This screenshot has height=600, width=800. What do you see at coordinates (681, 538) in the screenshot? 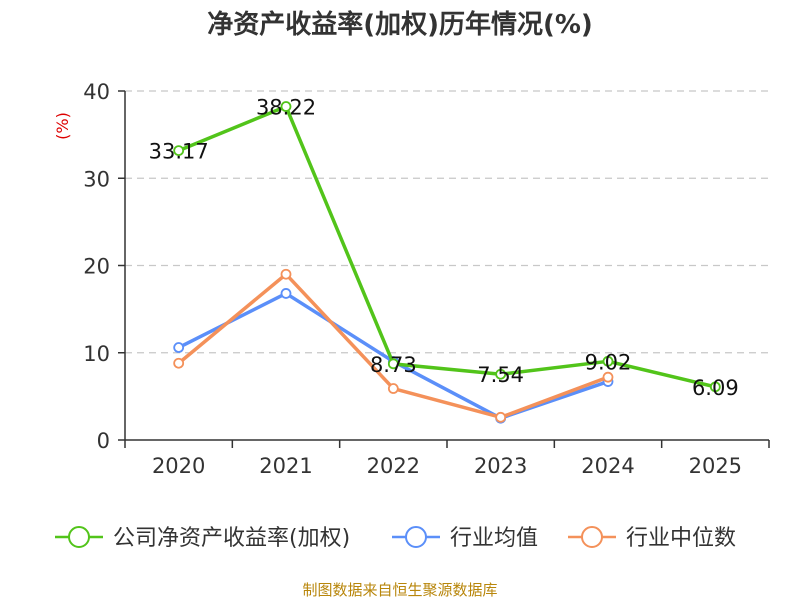
I see `legend-label: 行业中位数` at bounding box center [681, 538].